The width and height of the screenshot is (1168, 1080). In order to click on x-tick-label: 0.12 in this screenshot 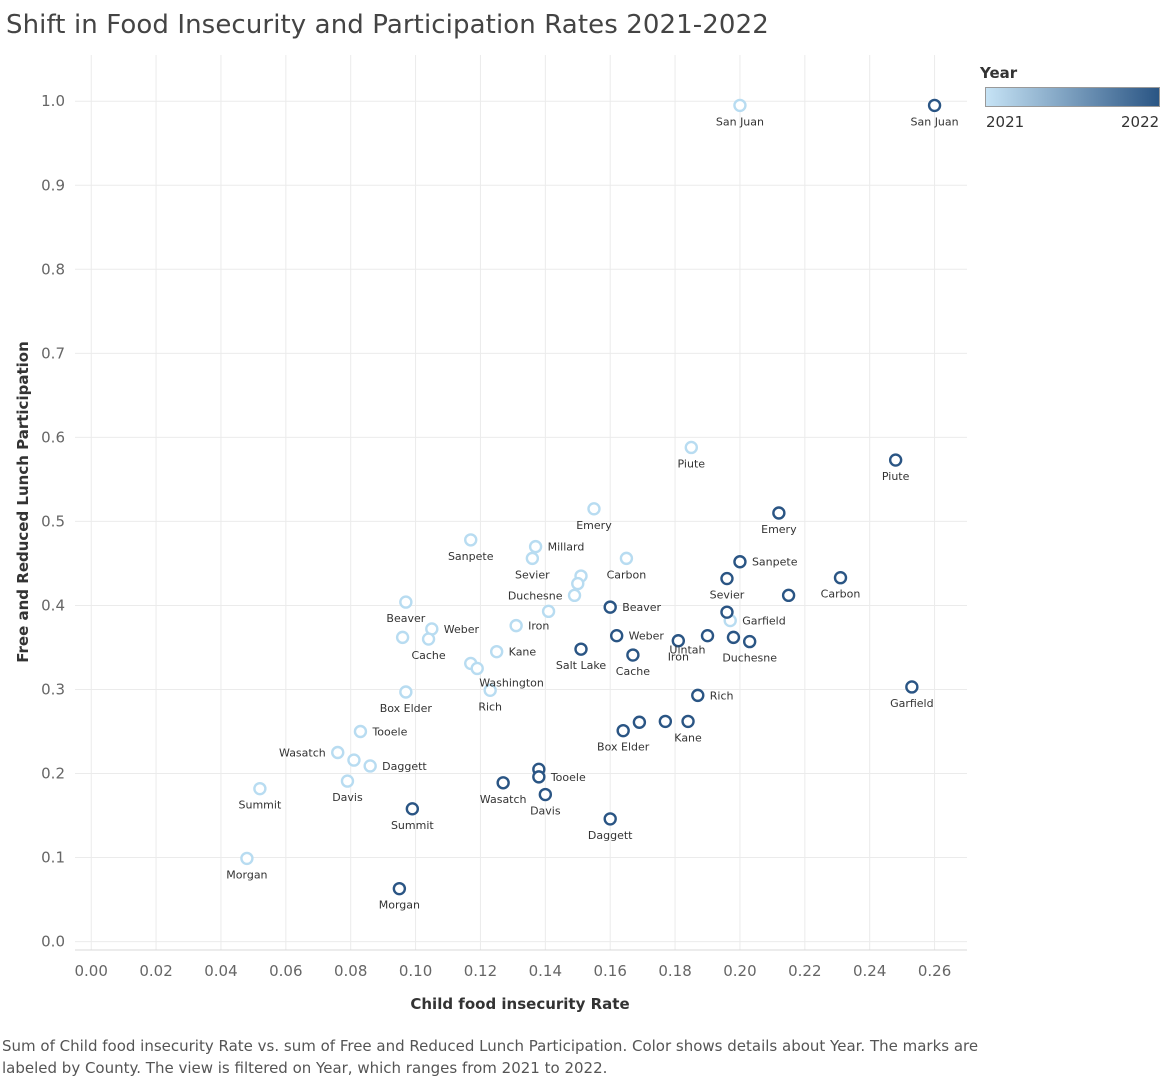, I will do `click(480, 971)`.